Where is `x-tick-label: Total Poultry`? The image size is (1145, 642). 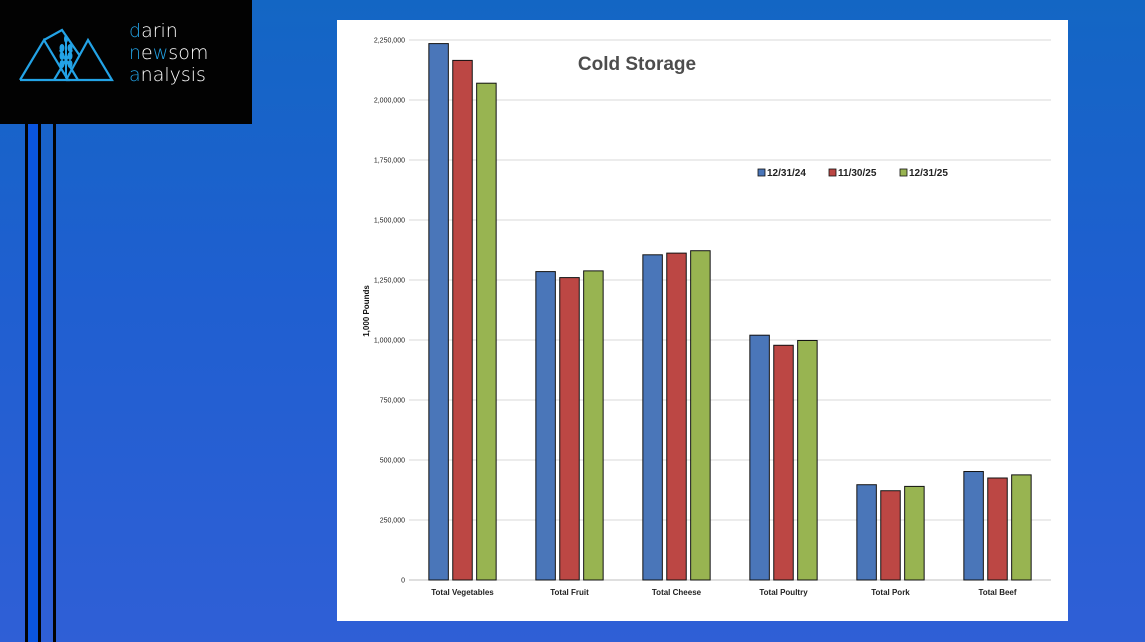 x-tick-label: Total Poultry is located at coordinates (783, 592).